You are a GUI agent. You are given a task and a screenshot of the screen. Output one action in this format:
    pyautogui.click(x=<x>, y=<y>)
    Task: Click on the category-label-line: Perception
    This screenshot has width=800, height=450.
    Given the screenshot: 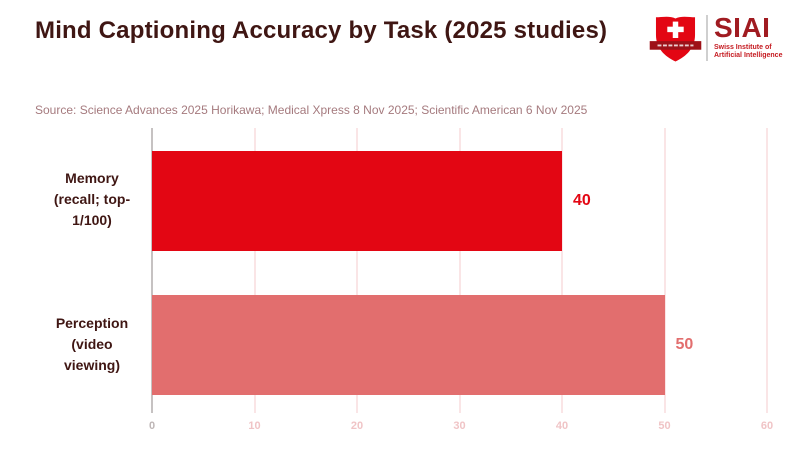 What is the action you would take?
    pyautogui.click(x=92, y=323)
    